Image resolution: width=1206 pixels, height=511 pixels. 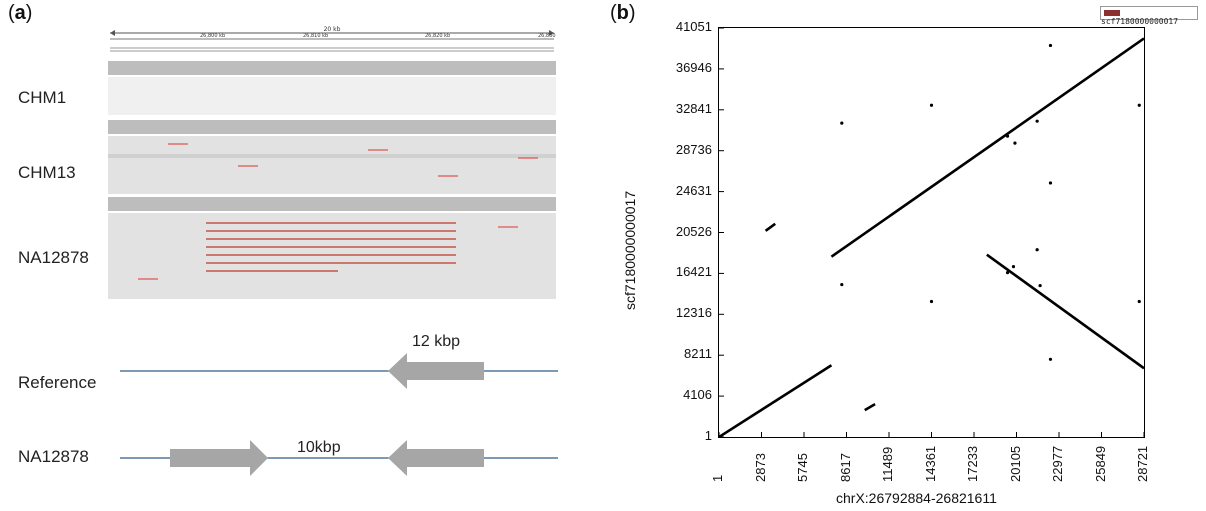 What do you see at coordinates (1057, 463) in the screenshot?
I see `x-tick-label: 22977` at bounding box center [1057, 463].